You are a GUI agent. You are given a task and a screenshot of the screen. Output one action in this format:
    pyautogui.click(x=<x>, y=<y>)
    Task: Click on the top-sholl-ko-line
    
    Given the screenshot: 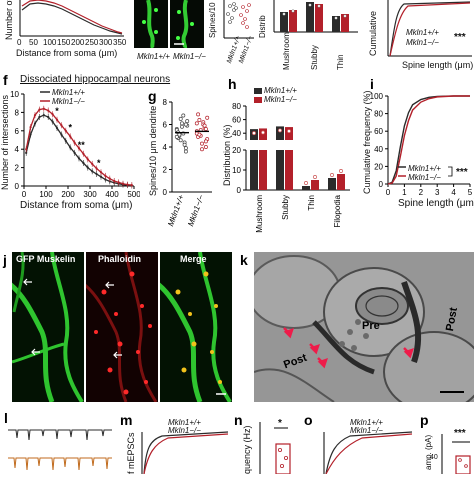 What is the action you would take?
    pyautogui.click(x=72, y=17)
    